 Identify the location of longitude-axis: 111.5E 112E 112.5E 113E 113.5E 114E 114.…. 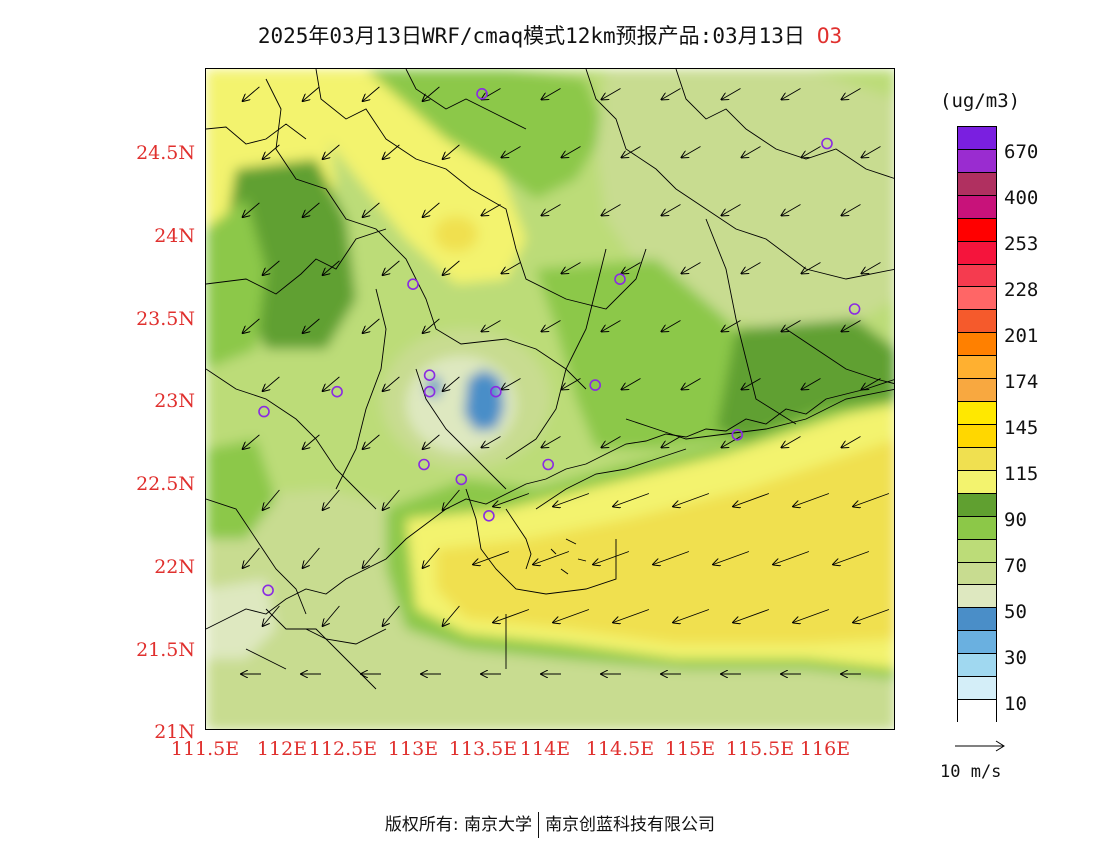
(515, 751).